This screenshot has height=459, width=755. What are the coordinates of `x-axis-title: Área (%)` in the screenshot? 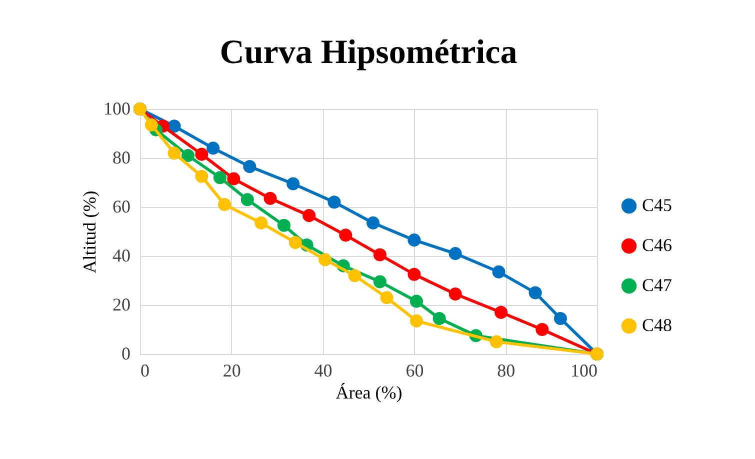 It's located at (369, 392).